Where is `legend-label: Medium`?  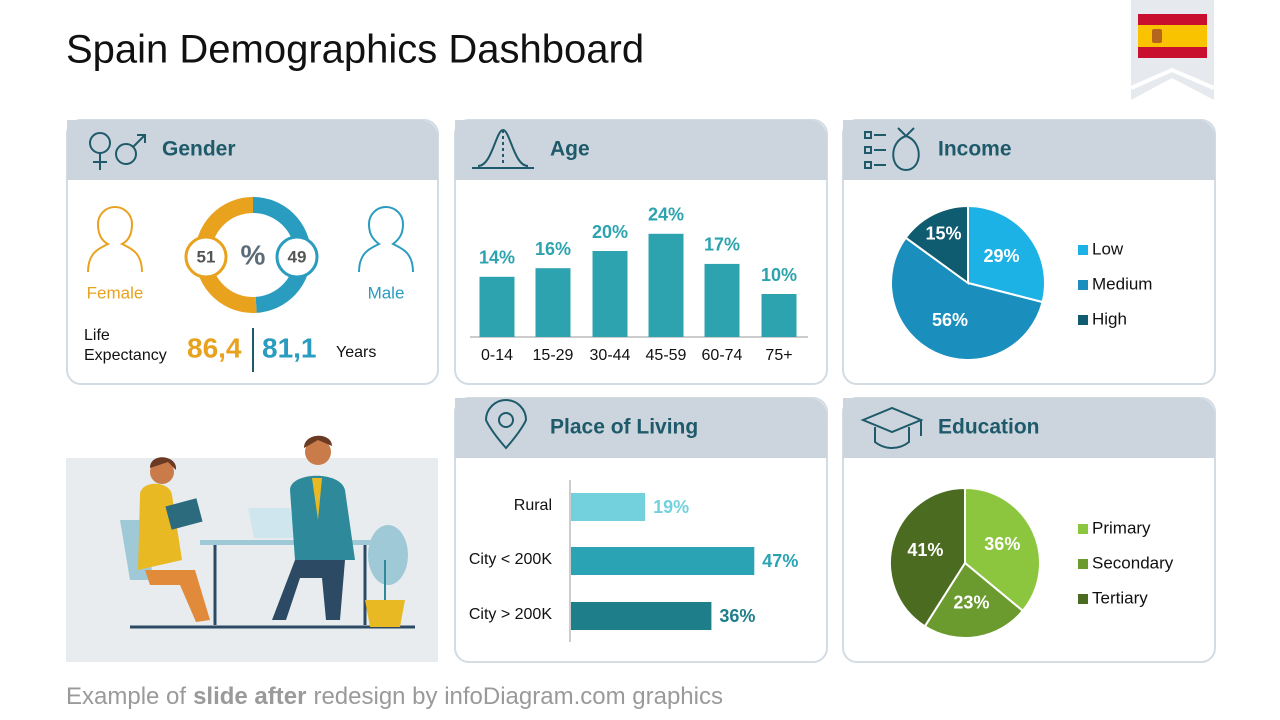
legend-label: Medium is located at coordinates (1122, 283).